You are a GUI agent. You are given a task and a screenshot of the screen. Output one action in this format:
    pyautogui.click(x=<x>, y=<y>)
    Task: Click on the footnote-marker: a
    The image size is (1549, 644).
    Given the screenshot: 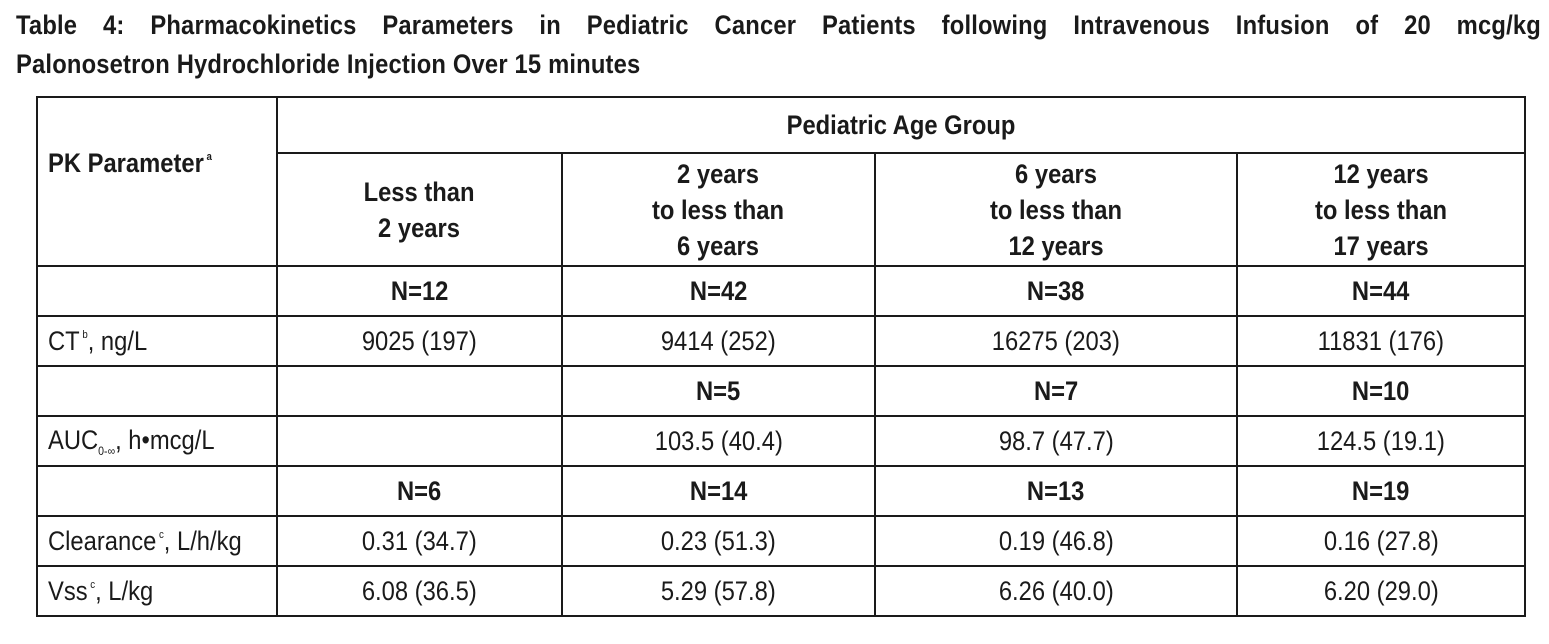 What is the action you would take?
    pyautogui.click(x=209, y=157)
    